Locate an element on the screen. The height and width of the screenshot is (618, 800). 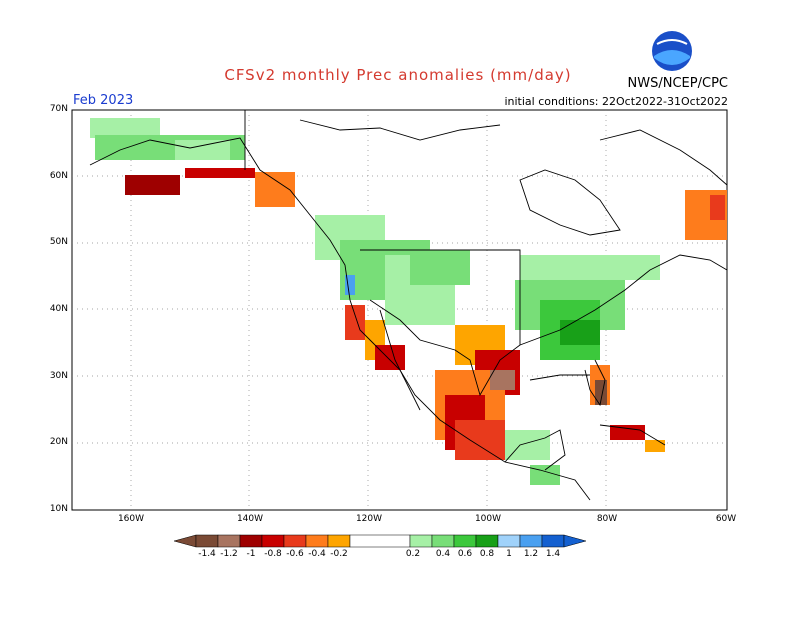
lat-label: 50N is located at coordinates (58, 242).